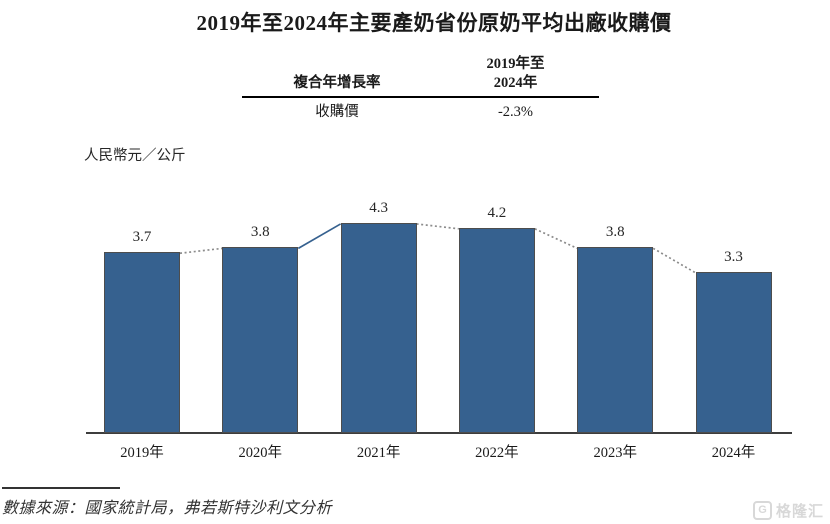  What do you see at coordinates (497, 212) in the screenshot?
I see `value-label-2022年: 4.2` at bounding box center [497, 212].